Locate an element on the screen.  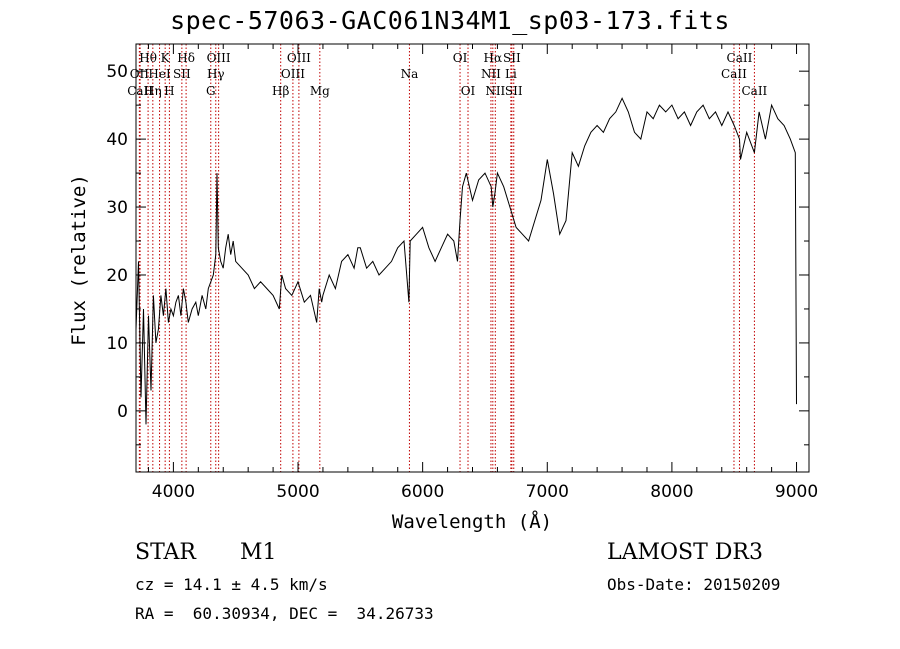
redshift-velocity: cz = 14.1 ± 4.5 km/s is located at coordinates (231, 584).